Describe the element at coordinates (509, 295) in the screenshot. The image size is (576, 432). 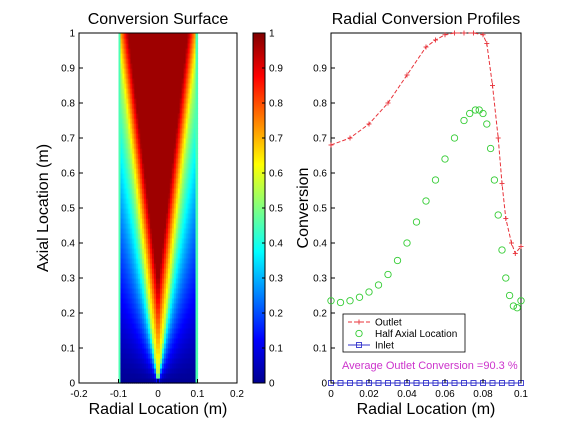
I see `data-point-half-axial-location` at that location.